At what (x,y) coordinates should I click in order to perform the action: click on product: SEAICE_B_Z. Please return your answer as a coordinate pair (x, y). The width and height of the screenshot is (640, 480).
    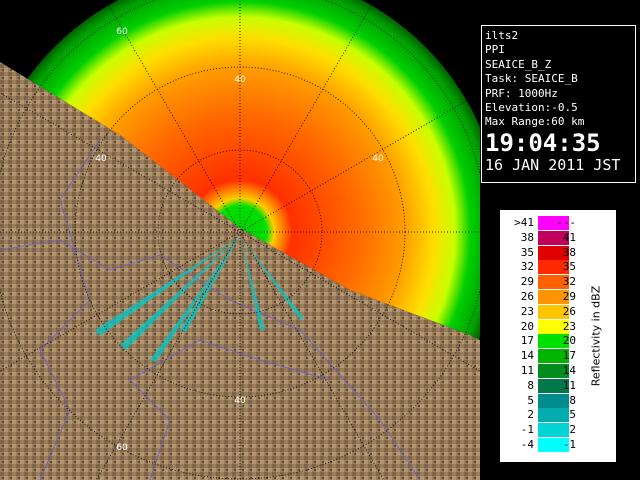
    Looking at the image, I should click on (518, 64).